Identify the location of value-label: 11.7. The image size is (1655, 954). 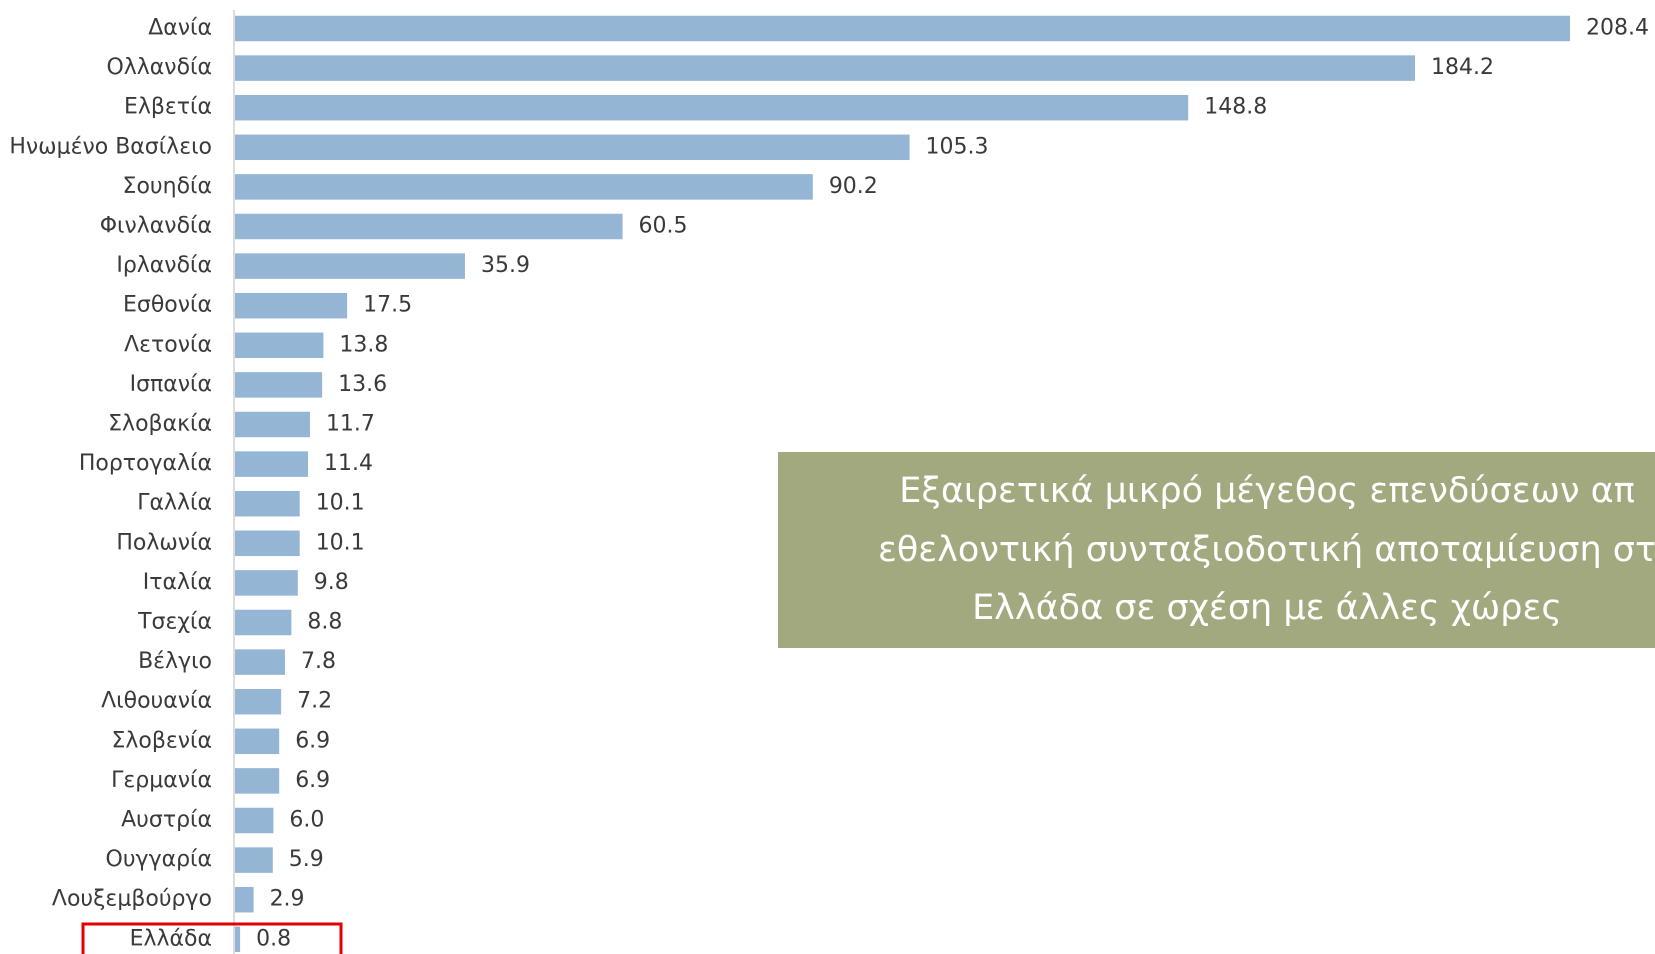
(350, 424).